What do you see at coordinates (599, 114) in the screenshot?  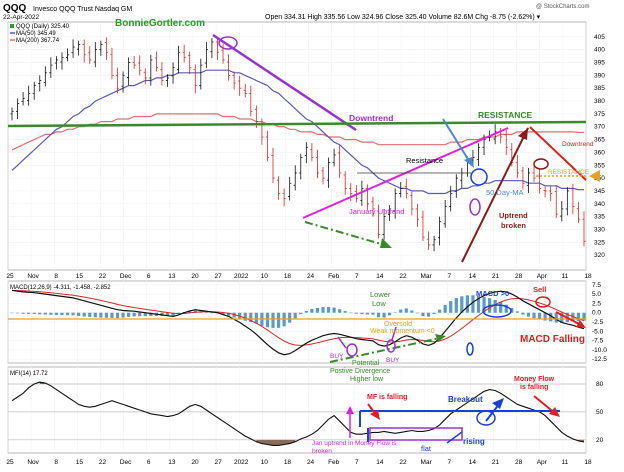 I see `price-tick-label: 375` at bounding box center [599, 114].